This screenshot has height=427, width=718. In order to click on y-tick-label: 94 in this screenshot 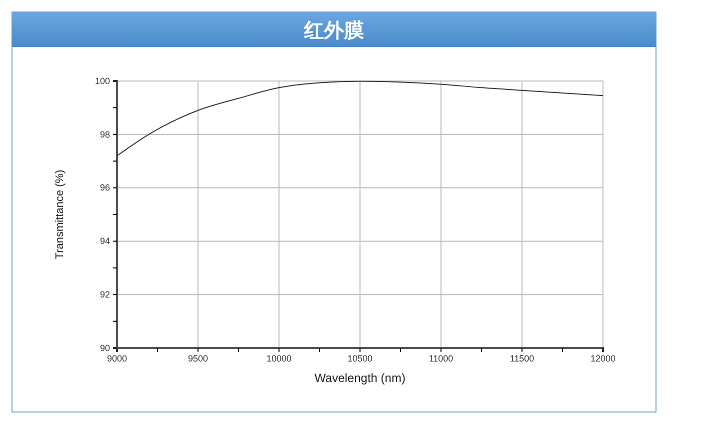, I will do `click(105, 241)`.